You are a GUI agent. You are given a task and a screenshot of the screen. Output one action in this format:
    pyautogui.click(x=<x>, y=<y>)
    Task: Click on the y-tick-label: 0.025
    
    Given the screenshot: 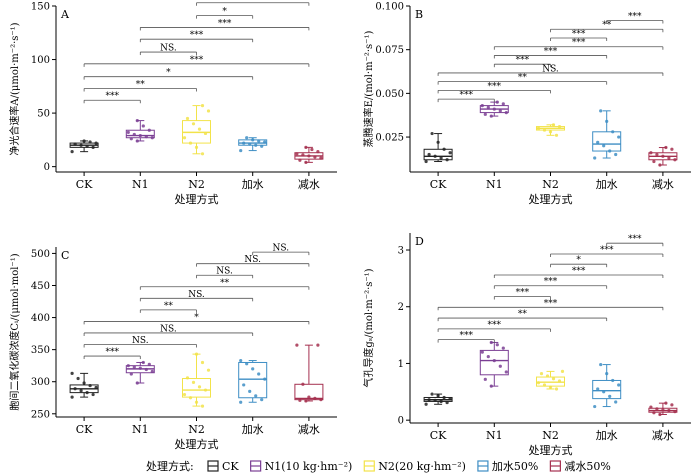 What is the action you would take?
    pyautogui.click(x=389, y=138)
    